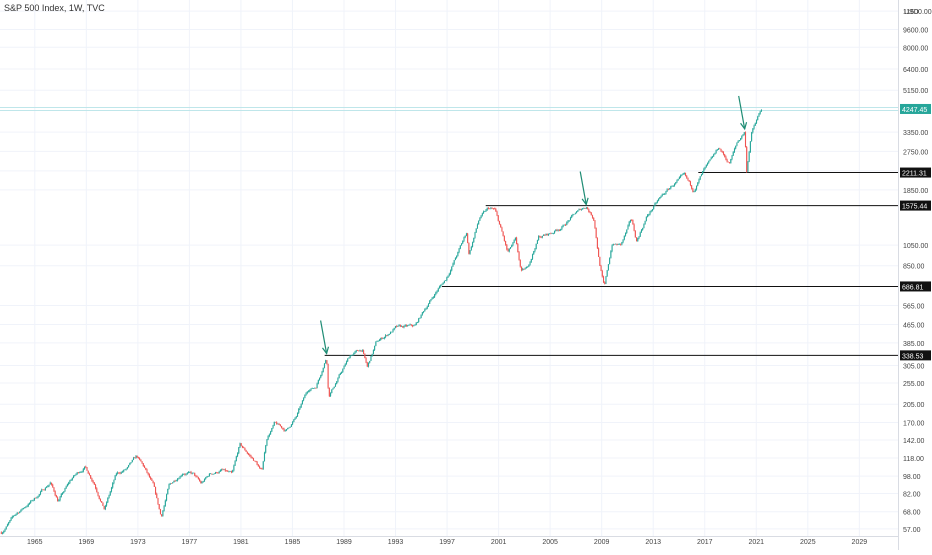  I want to click on price-tick-label: 465.00, so click(914, 325).